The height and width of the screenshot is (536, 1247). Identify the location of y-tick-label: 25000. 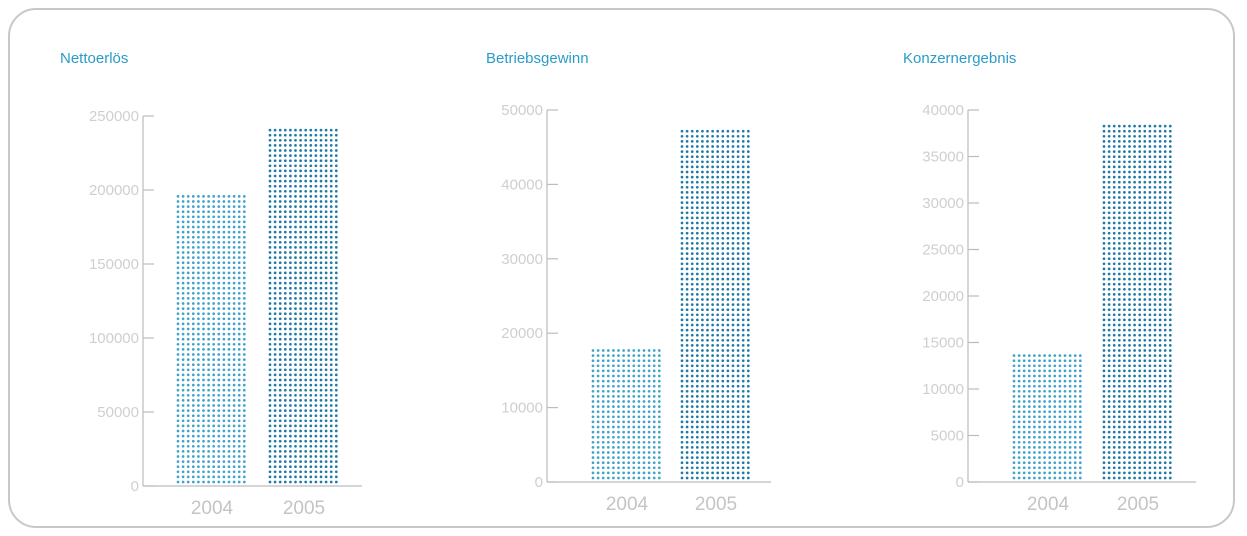
(943, 250).